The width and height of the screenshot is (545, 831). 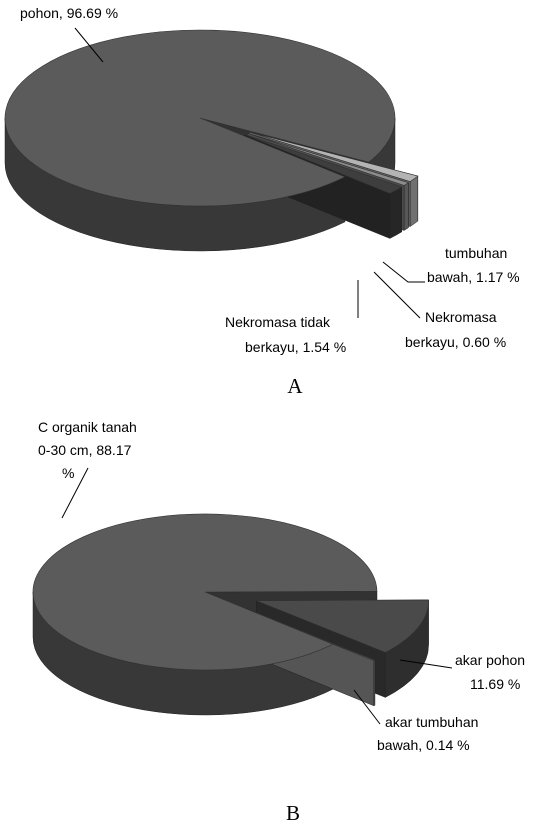 I want to click on data-label: akar tumbuhan, so click(x=431, y=722).